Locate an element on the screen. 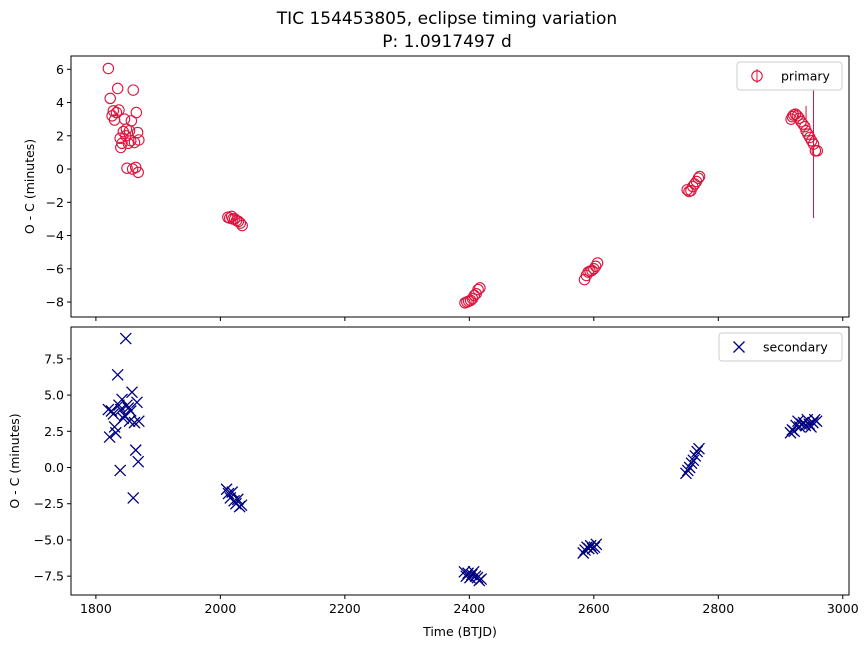  x-tick-label: 2400 is located at coordinates (469, 608).